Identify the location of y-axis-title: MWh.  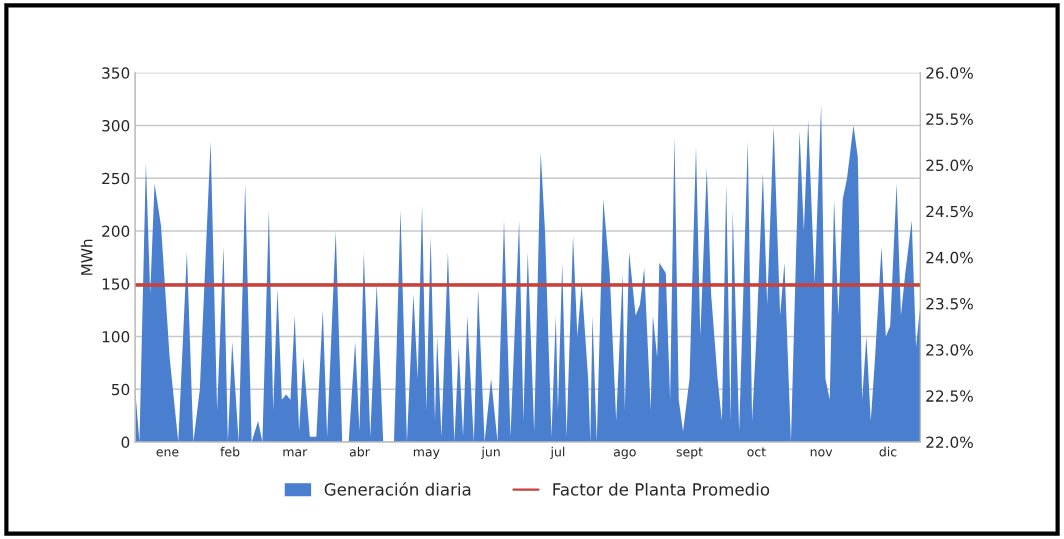
(86, 257).